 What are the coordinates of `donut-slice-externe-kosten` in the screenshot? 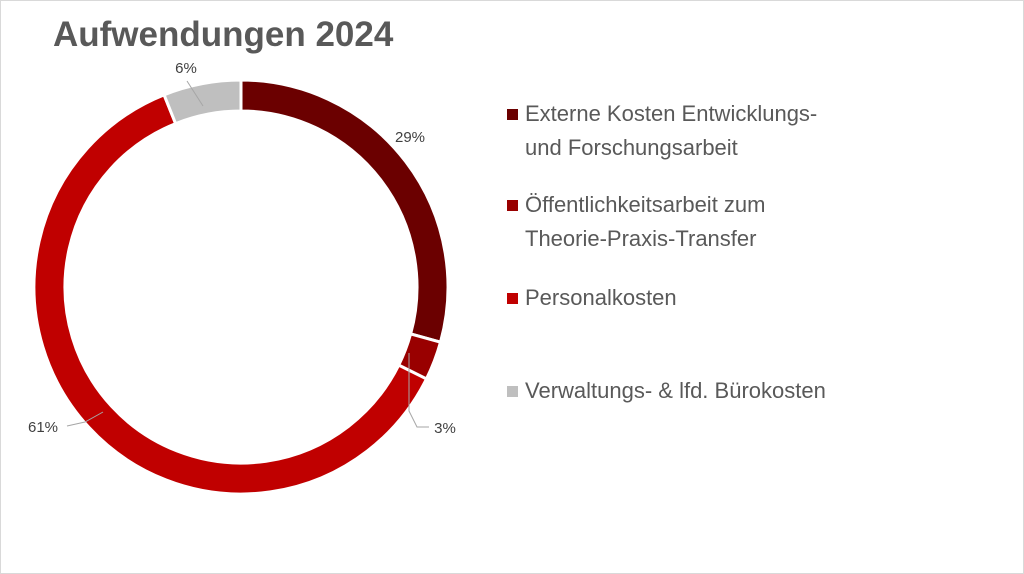 It's located at (344, 211).